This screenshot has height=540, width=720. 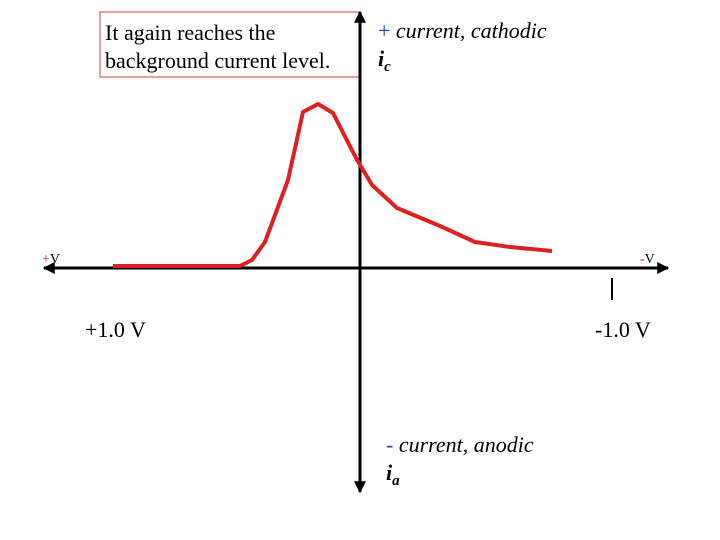 I want to click on anodic-symbol: ia, so click(x=393, y=474).